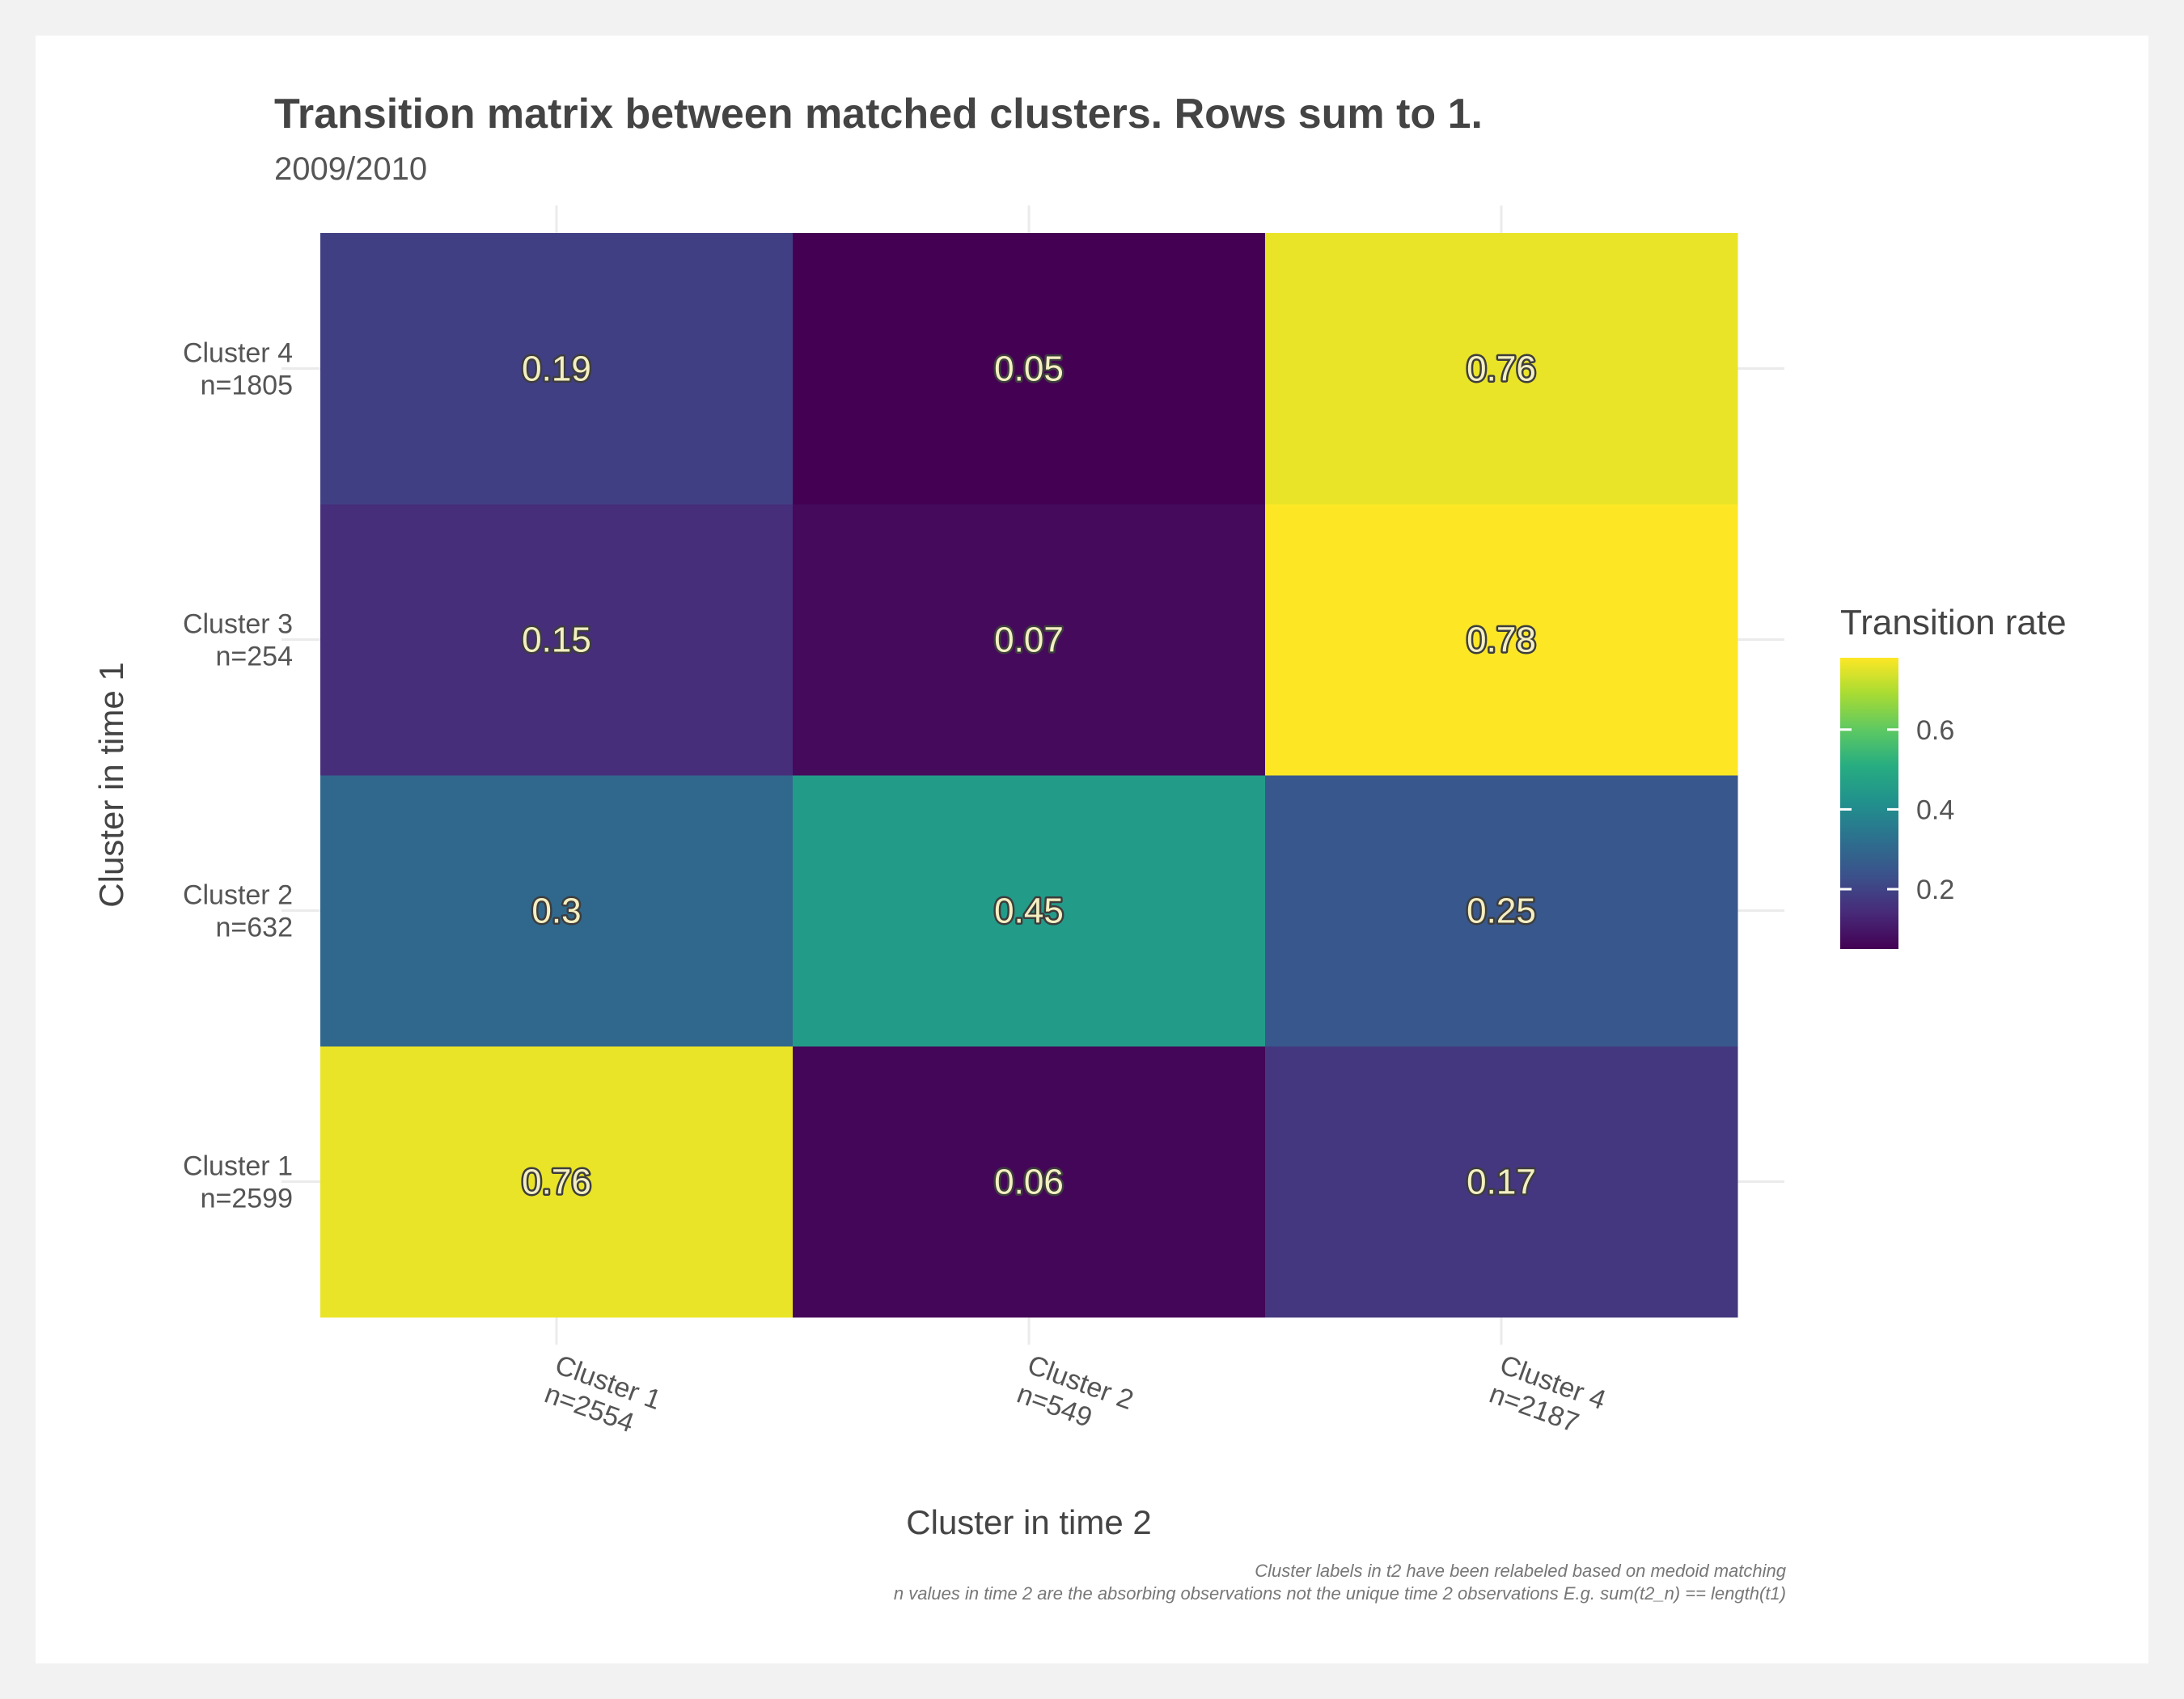  What do you see at coordinates (1028, 1522) in the screenshot?
I see `x-axis-title: Cluster in time 2` at bounding box center [1028, 1522].